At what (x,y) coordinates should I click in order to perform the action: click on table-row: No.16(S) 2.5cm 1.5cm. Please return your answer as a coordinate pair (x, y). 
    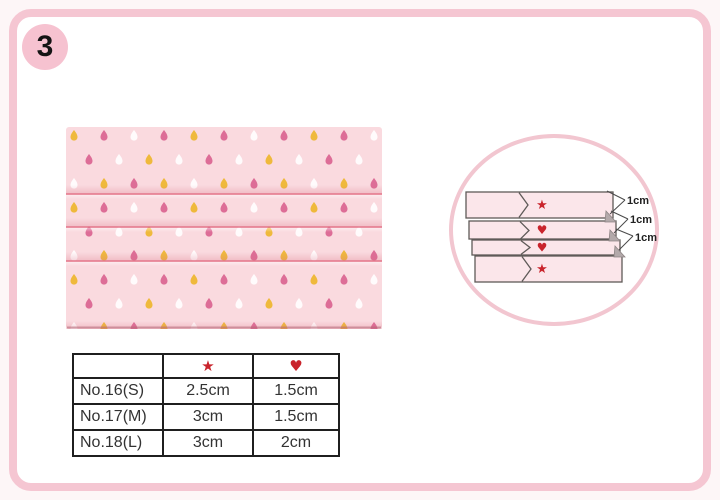
    Looking at the image, I should click on (206, 391).